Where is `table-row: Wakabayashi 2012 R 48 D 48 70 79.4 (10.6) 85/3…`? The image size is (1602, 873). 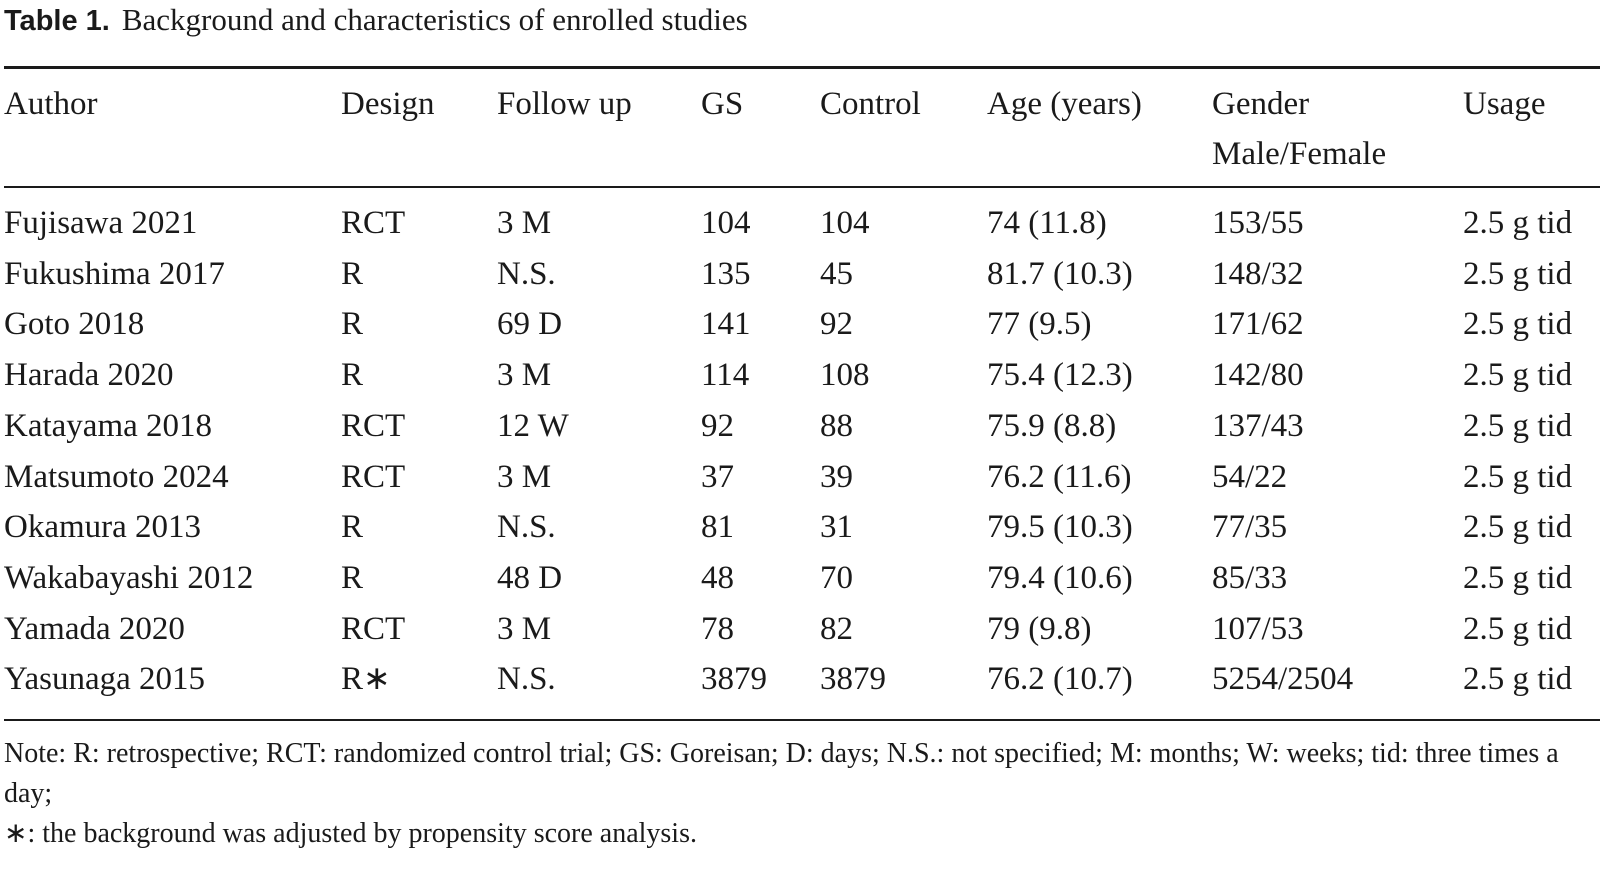
table-row: Wakabayashi 2012 R 48 D 48 70 79.4 (10.6) 85/3… is located at coordinates (801, 578).